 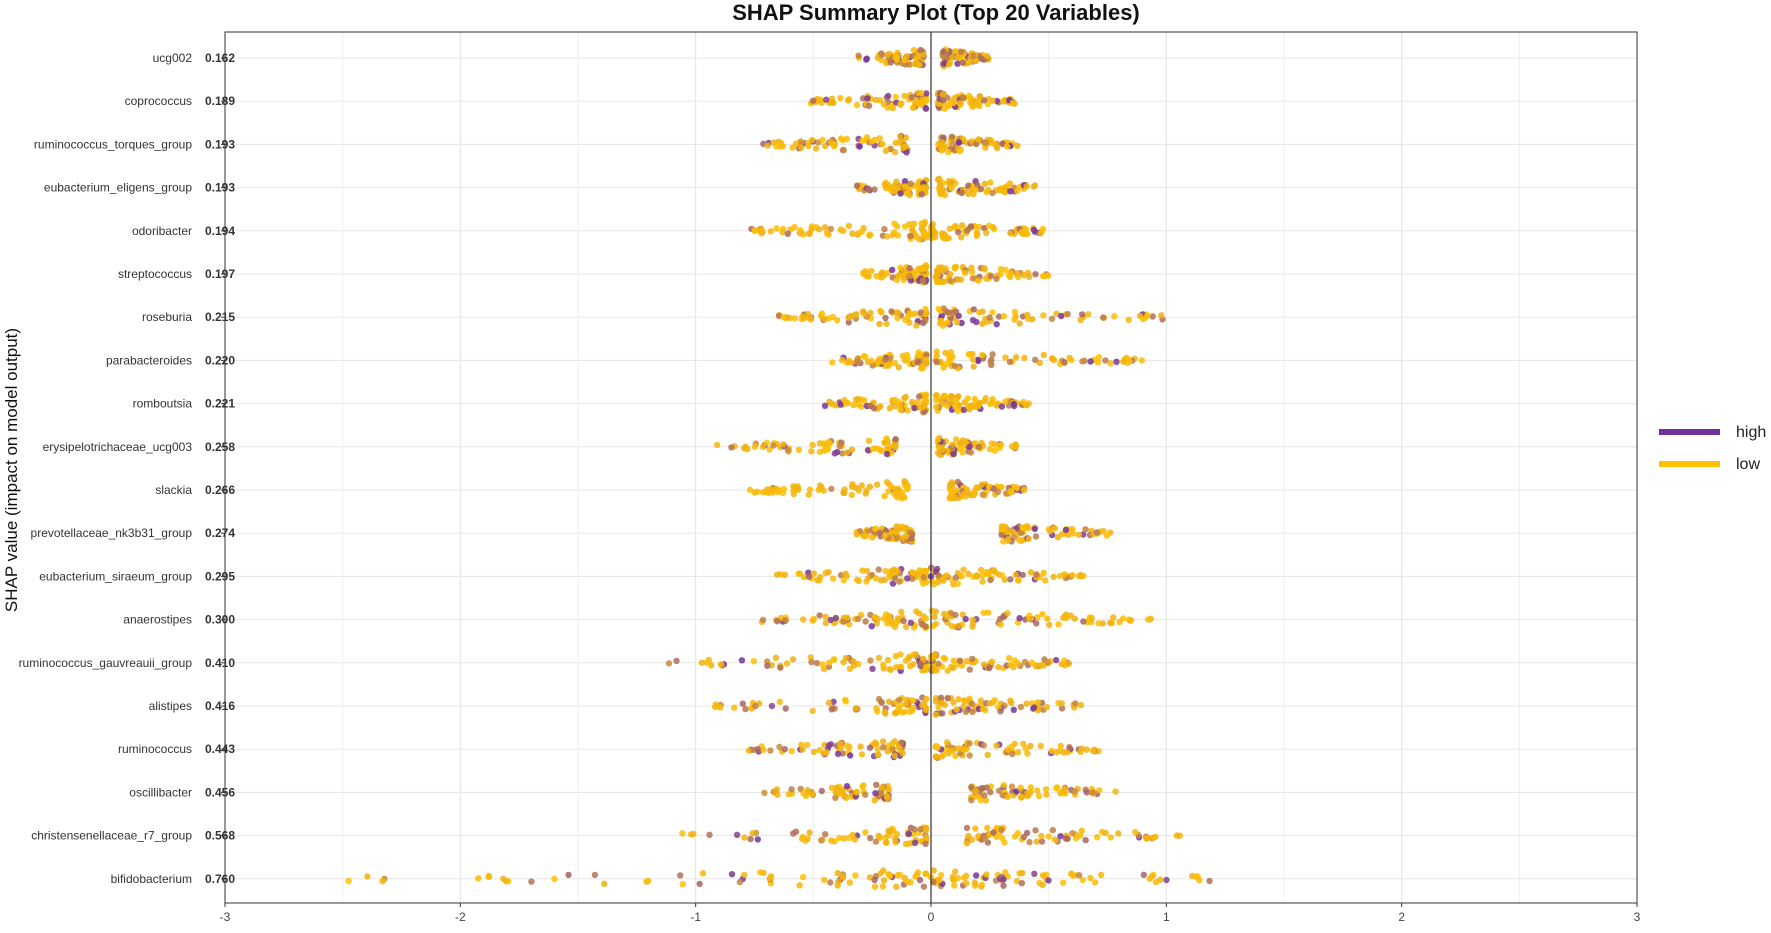 What do you see at coordinates (220, 188) in the screenshot?
I see `mean-shap-label: 0.193` at bounding box center [220, 188].